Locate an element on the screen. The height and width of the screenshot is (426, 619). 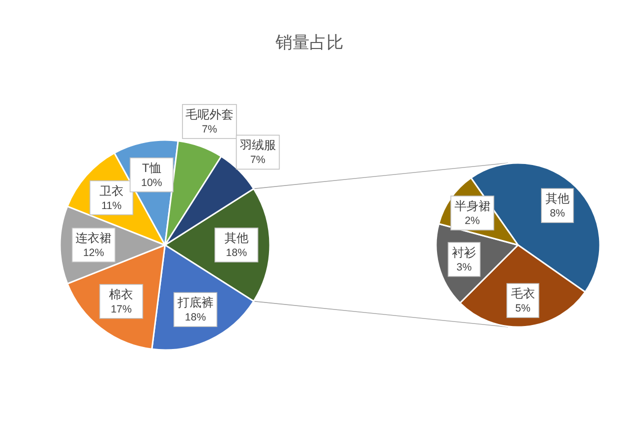
slice-label: 连衣裙 is located at coordinates (94, 238).